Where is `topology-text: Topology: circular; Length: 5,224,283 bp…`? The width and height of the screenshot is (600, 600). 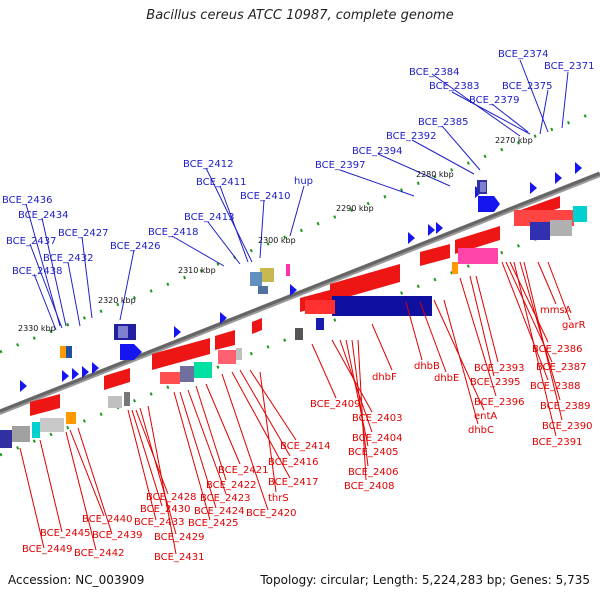 topology-text: Topology: circular; Length: 5,224,283 bp… is located at coordinates (425, 580).